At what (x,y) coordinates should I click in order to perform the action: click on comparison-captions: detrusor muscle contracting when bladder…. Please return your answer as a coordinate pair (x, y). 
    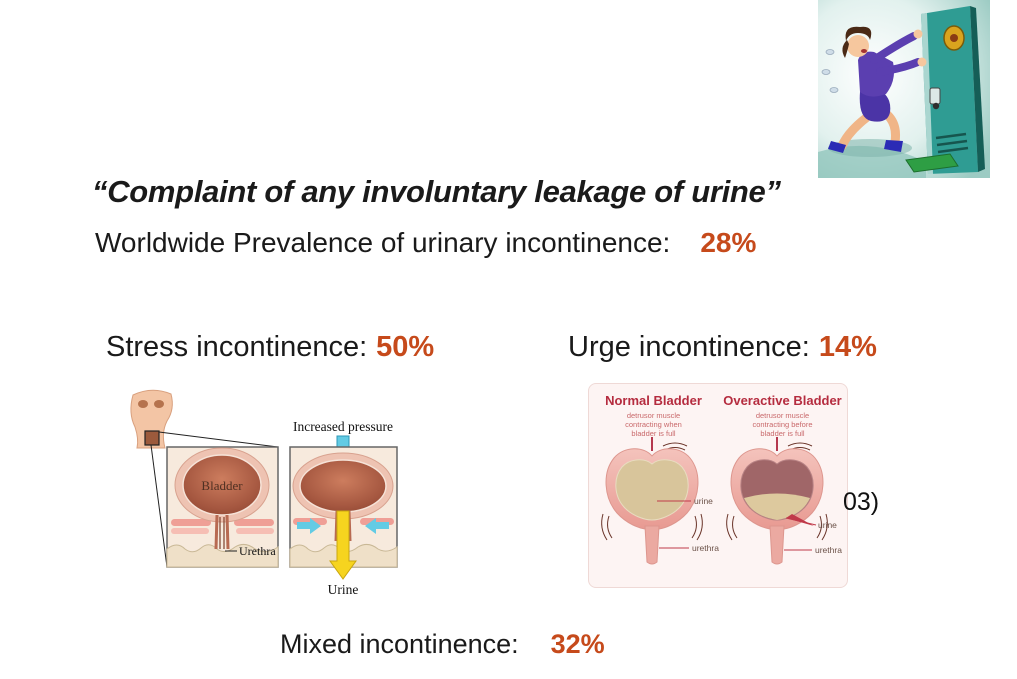
    Looking at the image, I should click on (718, 424).